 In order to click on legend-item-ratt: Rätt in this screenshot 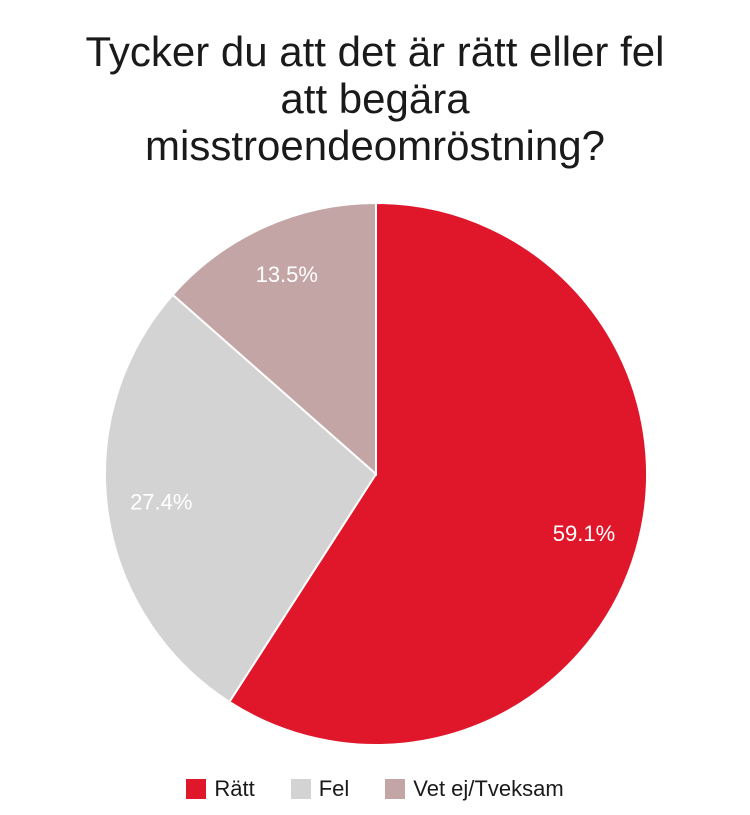, I will do `click(220, 789)`.